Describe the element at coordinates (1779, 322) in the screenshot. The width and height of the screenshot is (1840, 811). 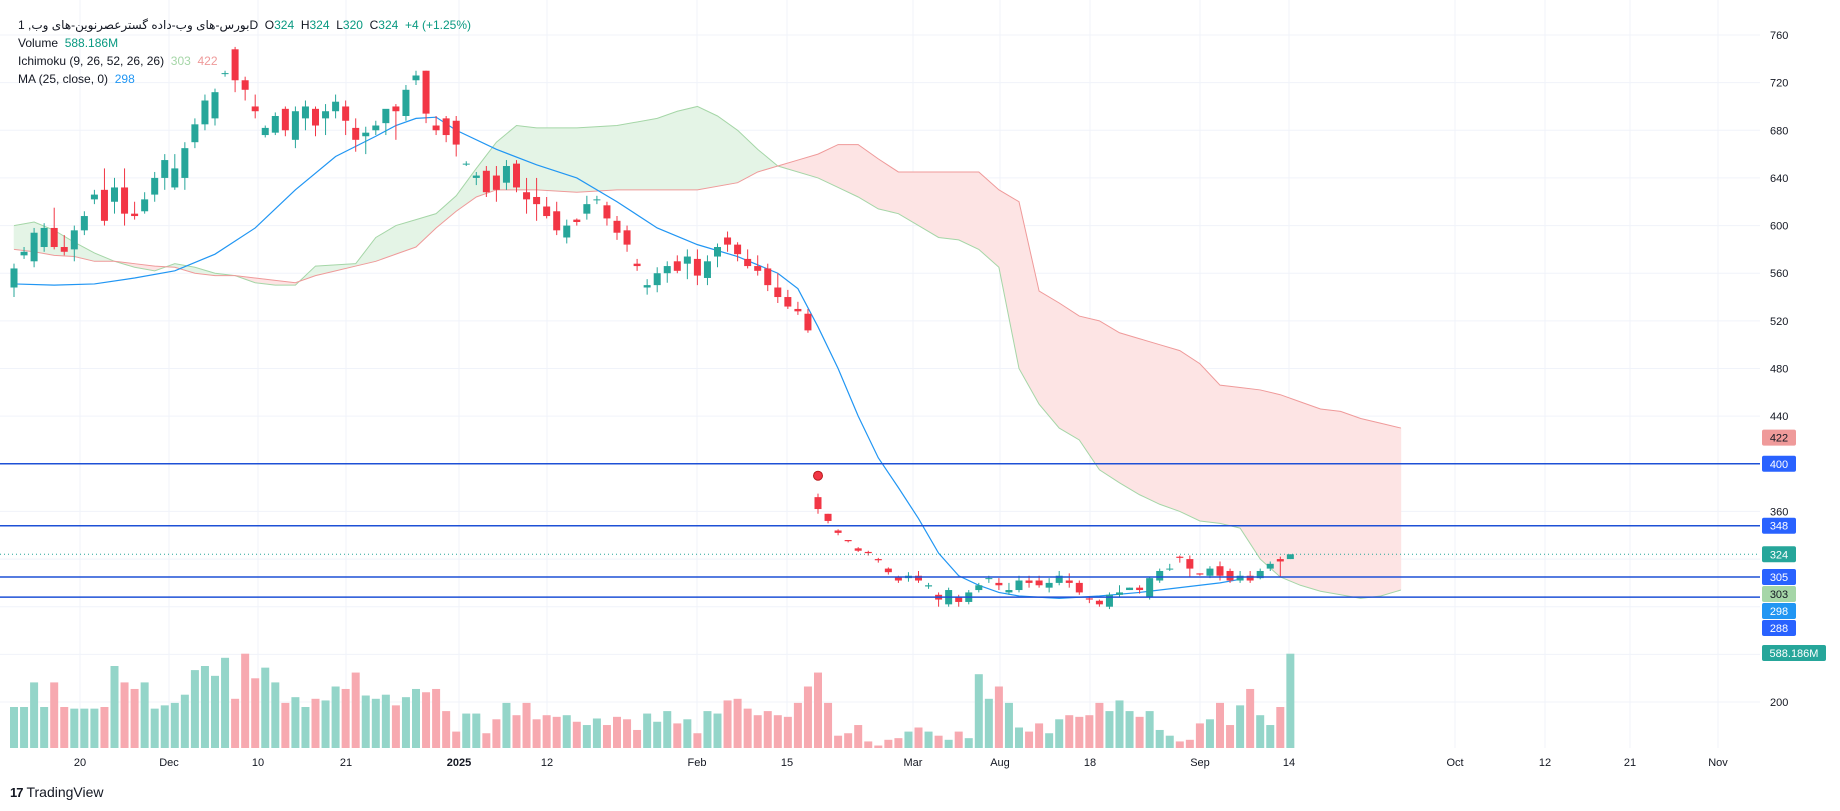
I see `y-tick-label: 520` at that location.